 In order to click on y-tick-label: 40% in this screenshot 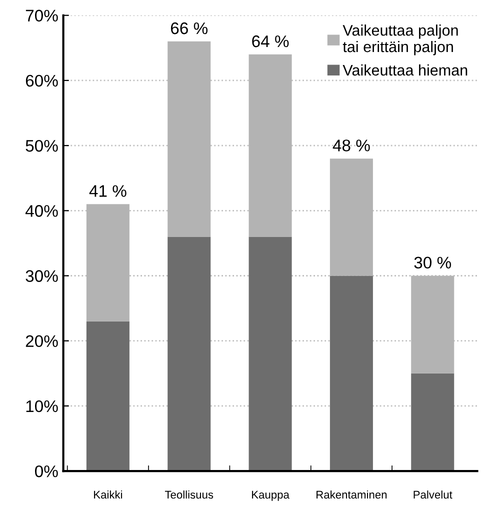, I will do `click(41, 211)`.